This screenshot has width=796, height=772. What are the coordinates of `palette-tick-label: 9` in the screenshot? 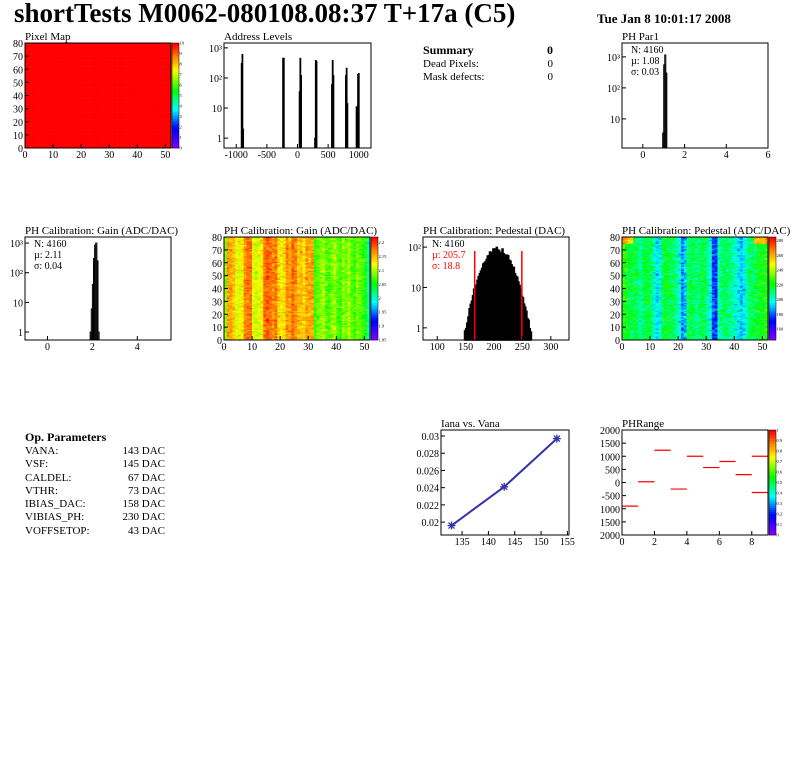 It's located at (181, 53).